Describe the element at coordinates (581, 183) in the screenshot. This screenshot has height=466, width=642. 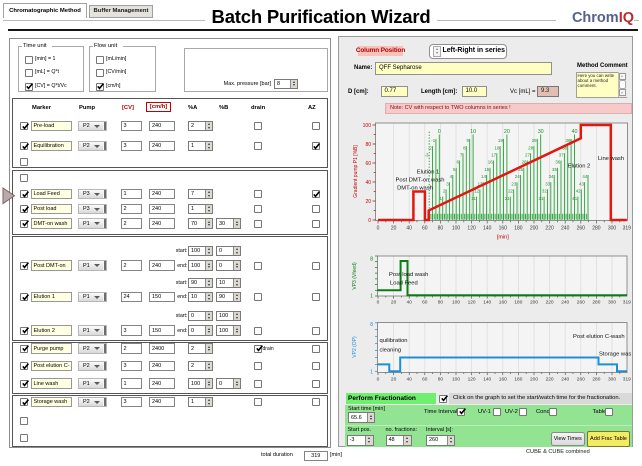
I see `svg-text: 43` at that location.